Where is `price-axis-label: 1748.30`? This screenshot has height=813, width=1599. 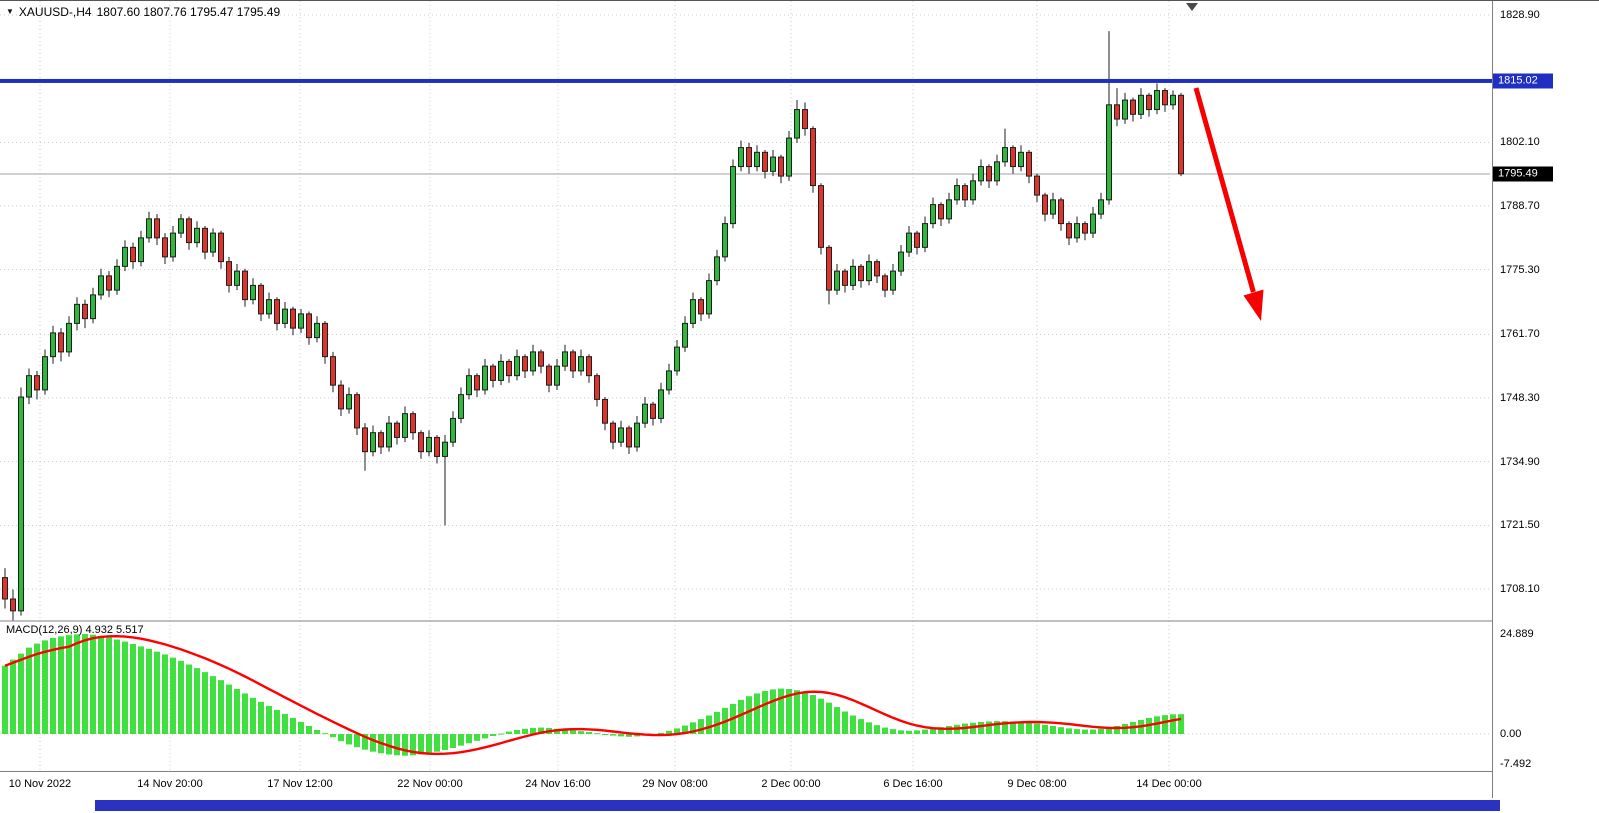
price-axis-label: 1748.30 is located at coordinates (1520, 397).